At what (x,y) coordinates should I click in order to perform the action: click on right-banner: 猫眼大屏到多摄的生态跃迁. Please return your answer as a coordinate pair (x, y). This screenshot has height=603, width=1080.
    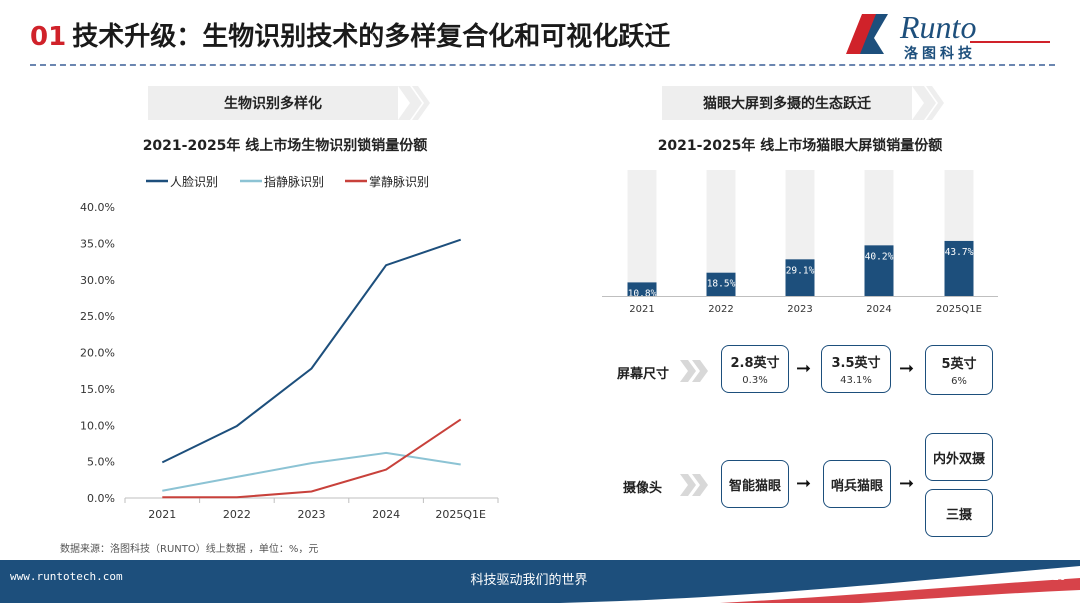
    Looking at the image, I should click on (787, 103).